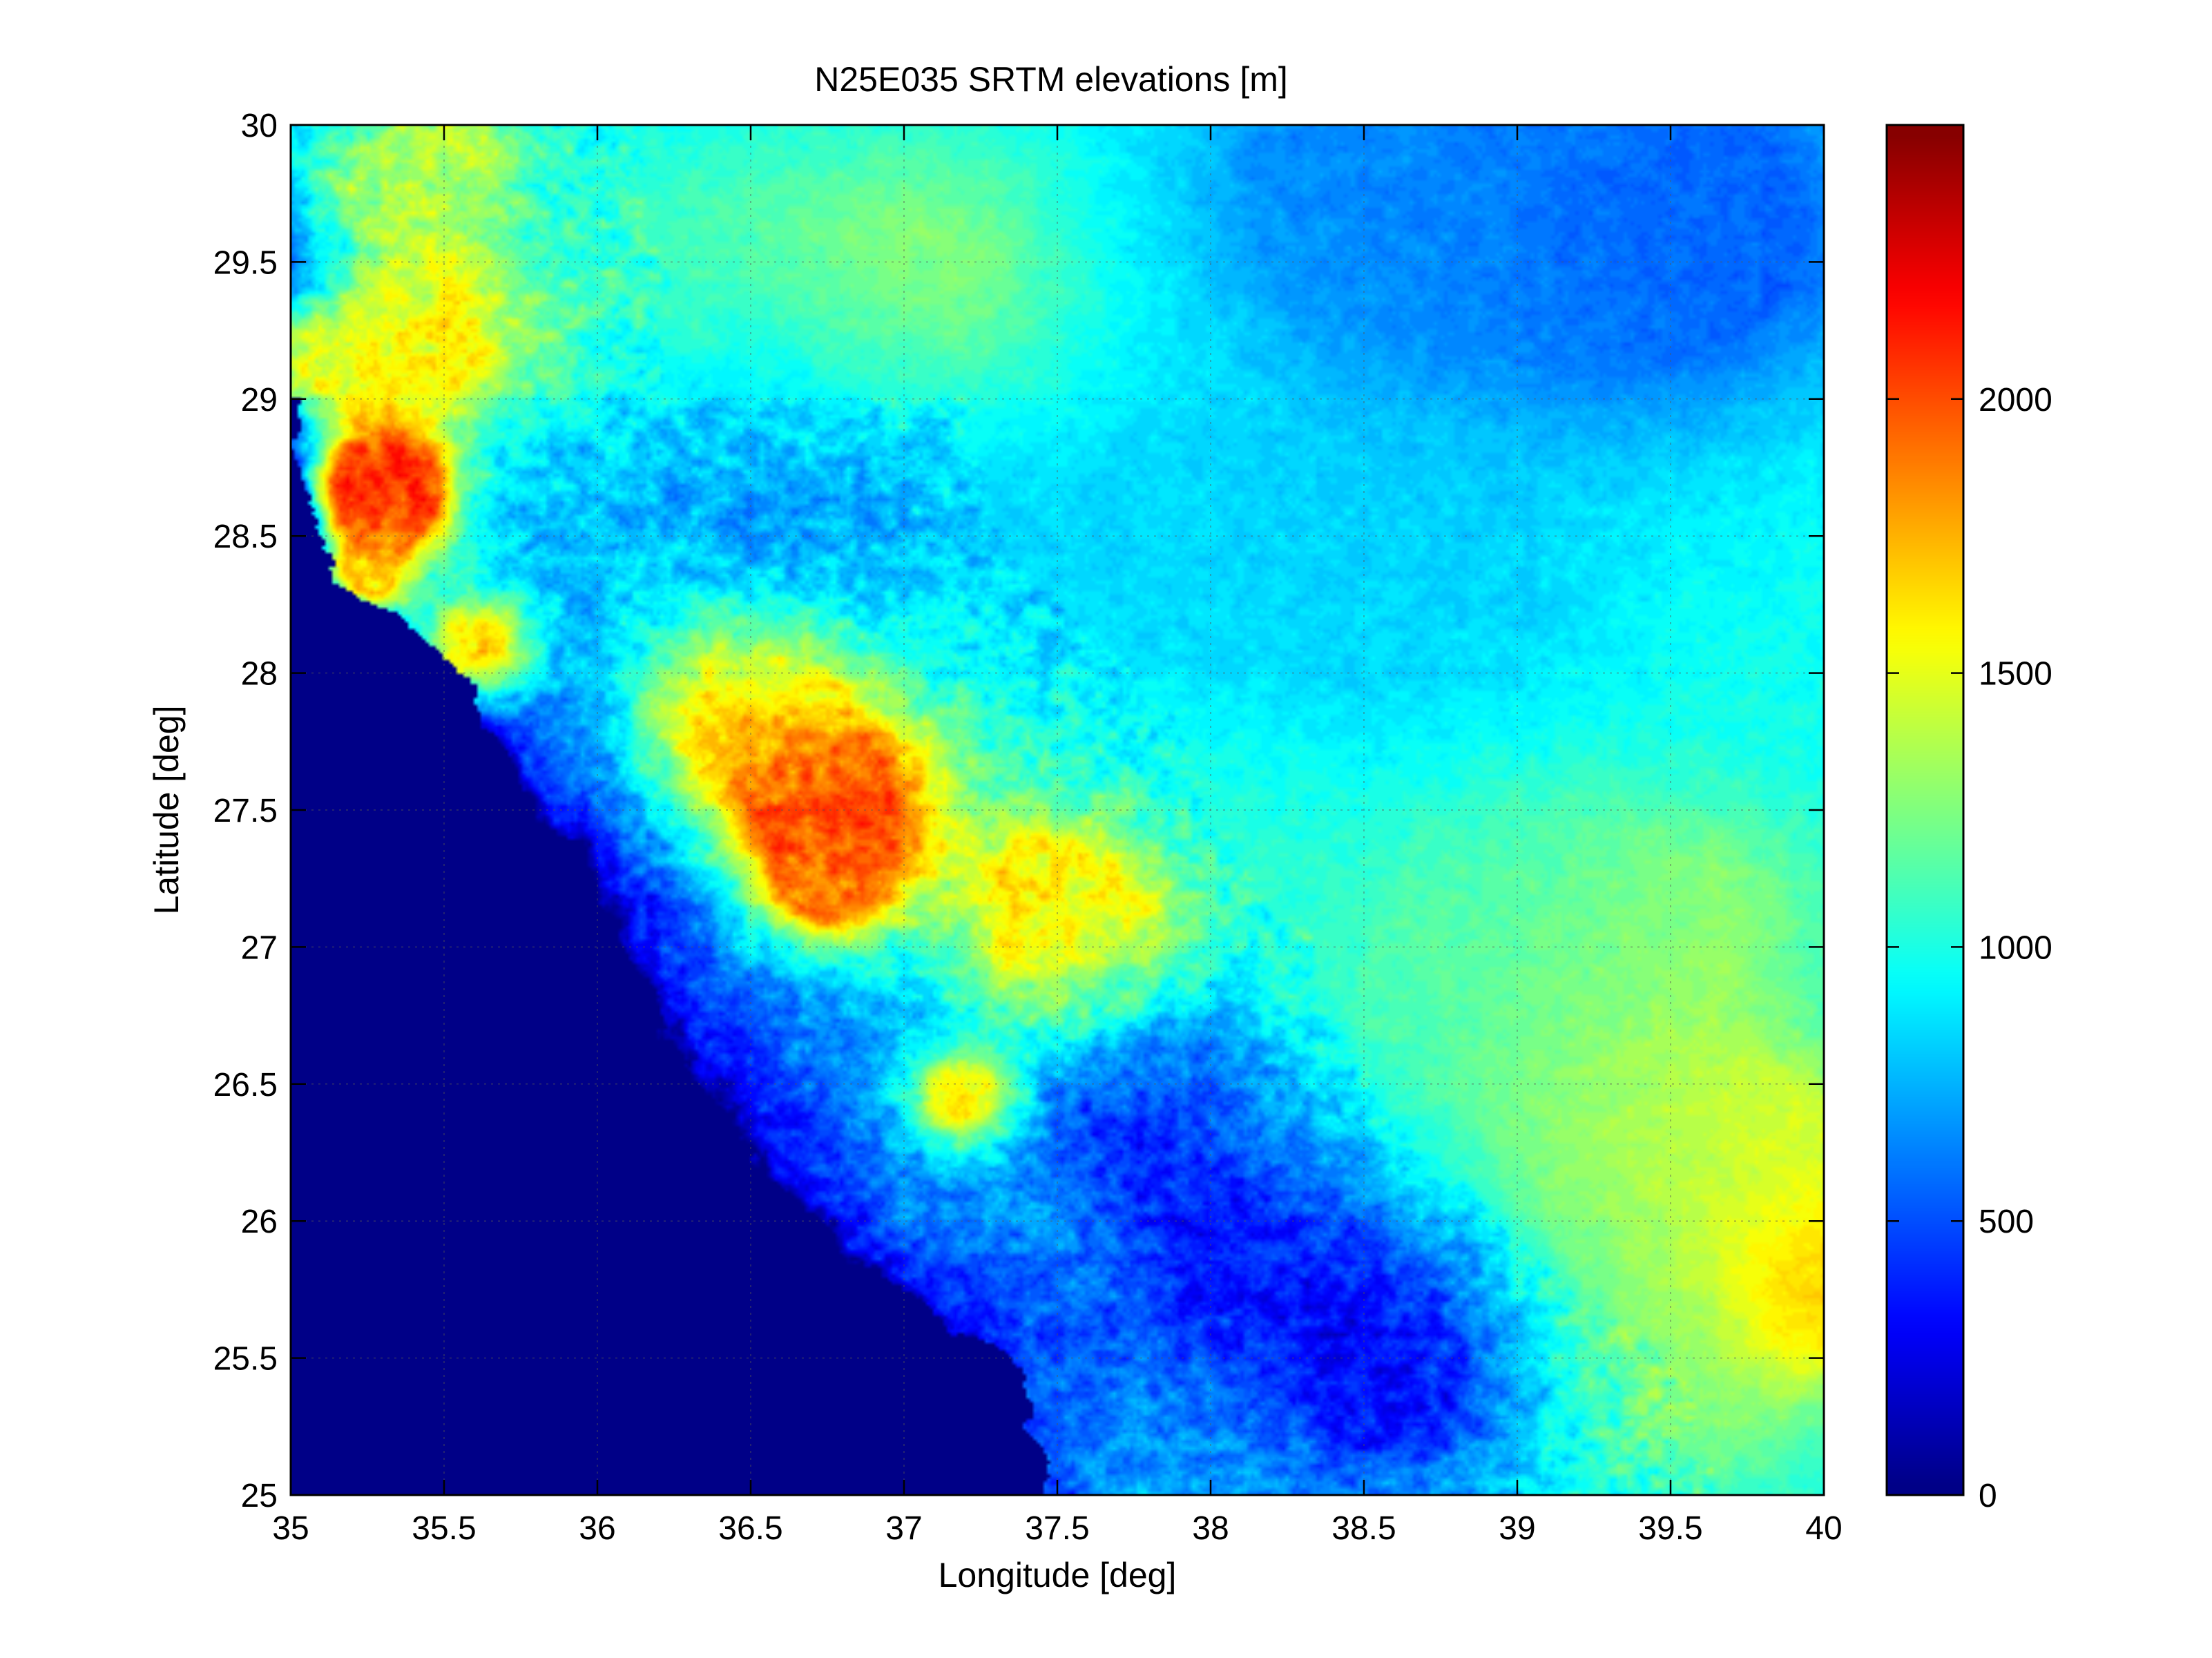  I want to click on colorbar-tick-label: 500, so click(2006, 1222).